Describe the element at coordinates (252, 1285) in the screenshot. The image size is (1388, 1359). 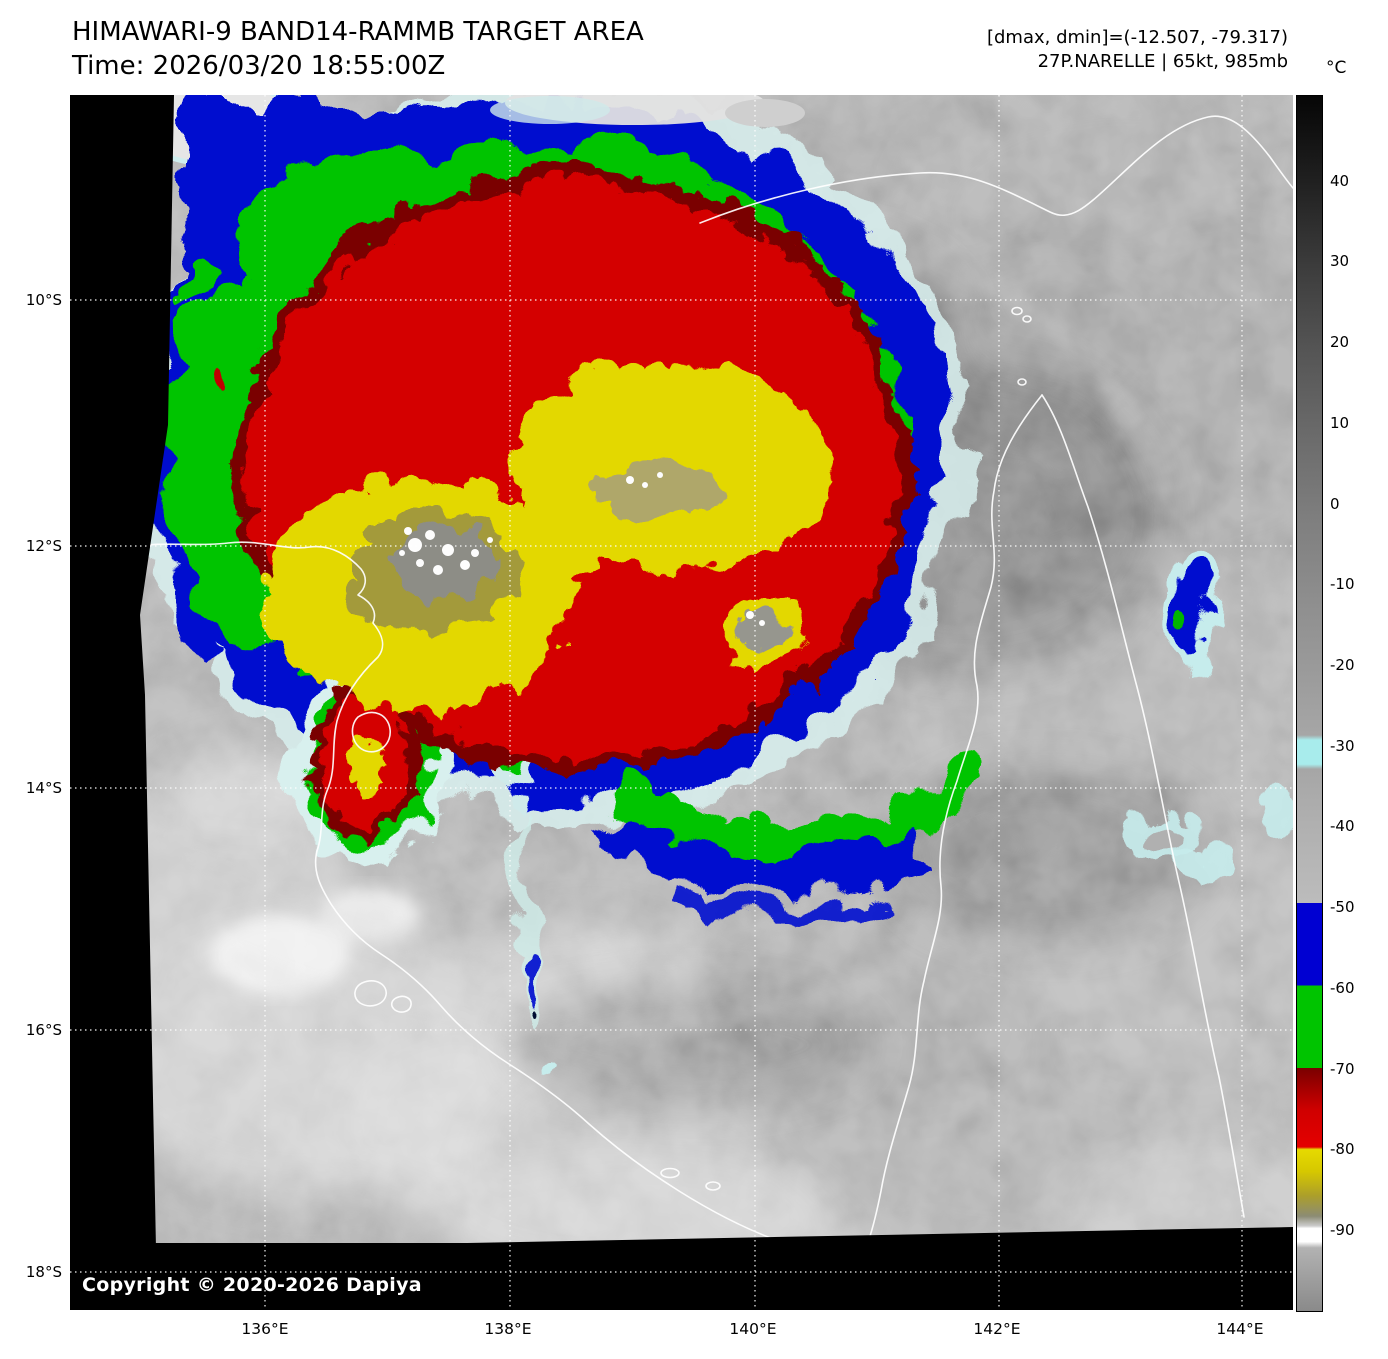
I see `copyright-text: Copyright © 2020-2026 Dapiya` at that location.